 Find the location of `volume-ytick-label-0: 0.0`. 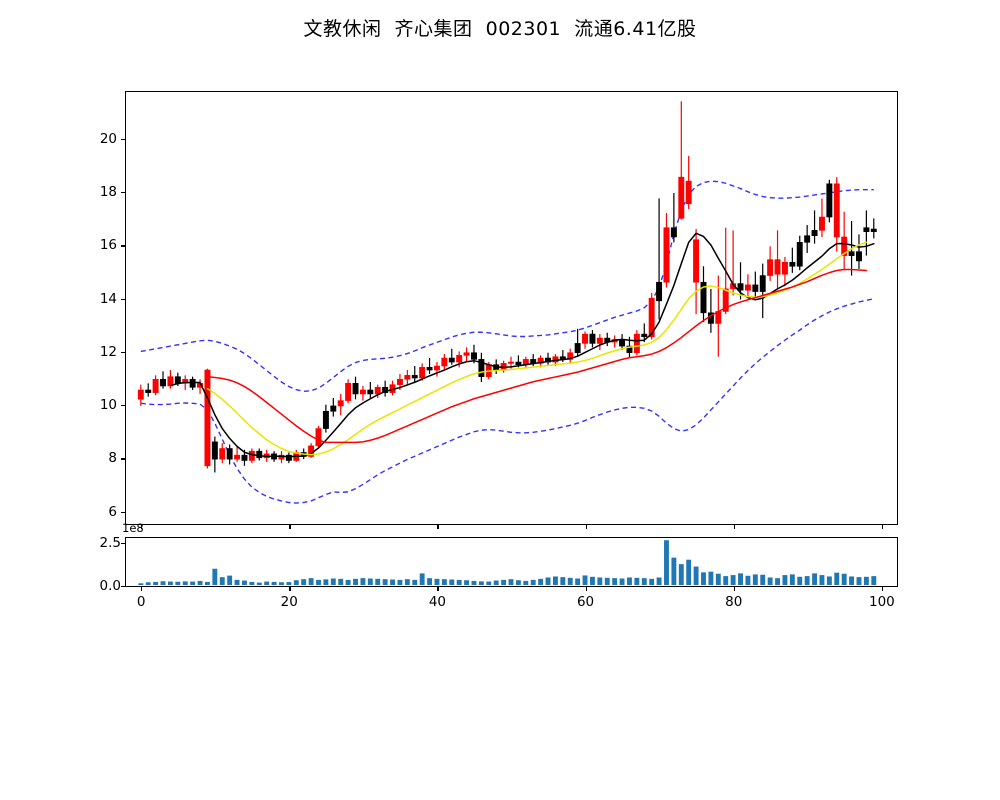

volume-ytick-label-0: 0.0 is located at coordinates (110, 585).